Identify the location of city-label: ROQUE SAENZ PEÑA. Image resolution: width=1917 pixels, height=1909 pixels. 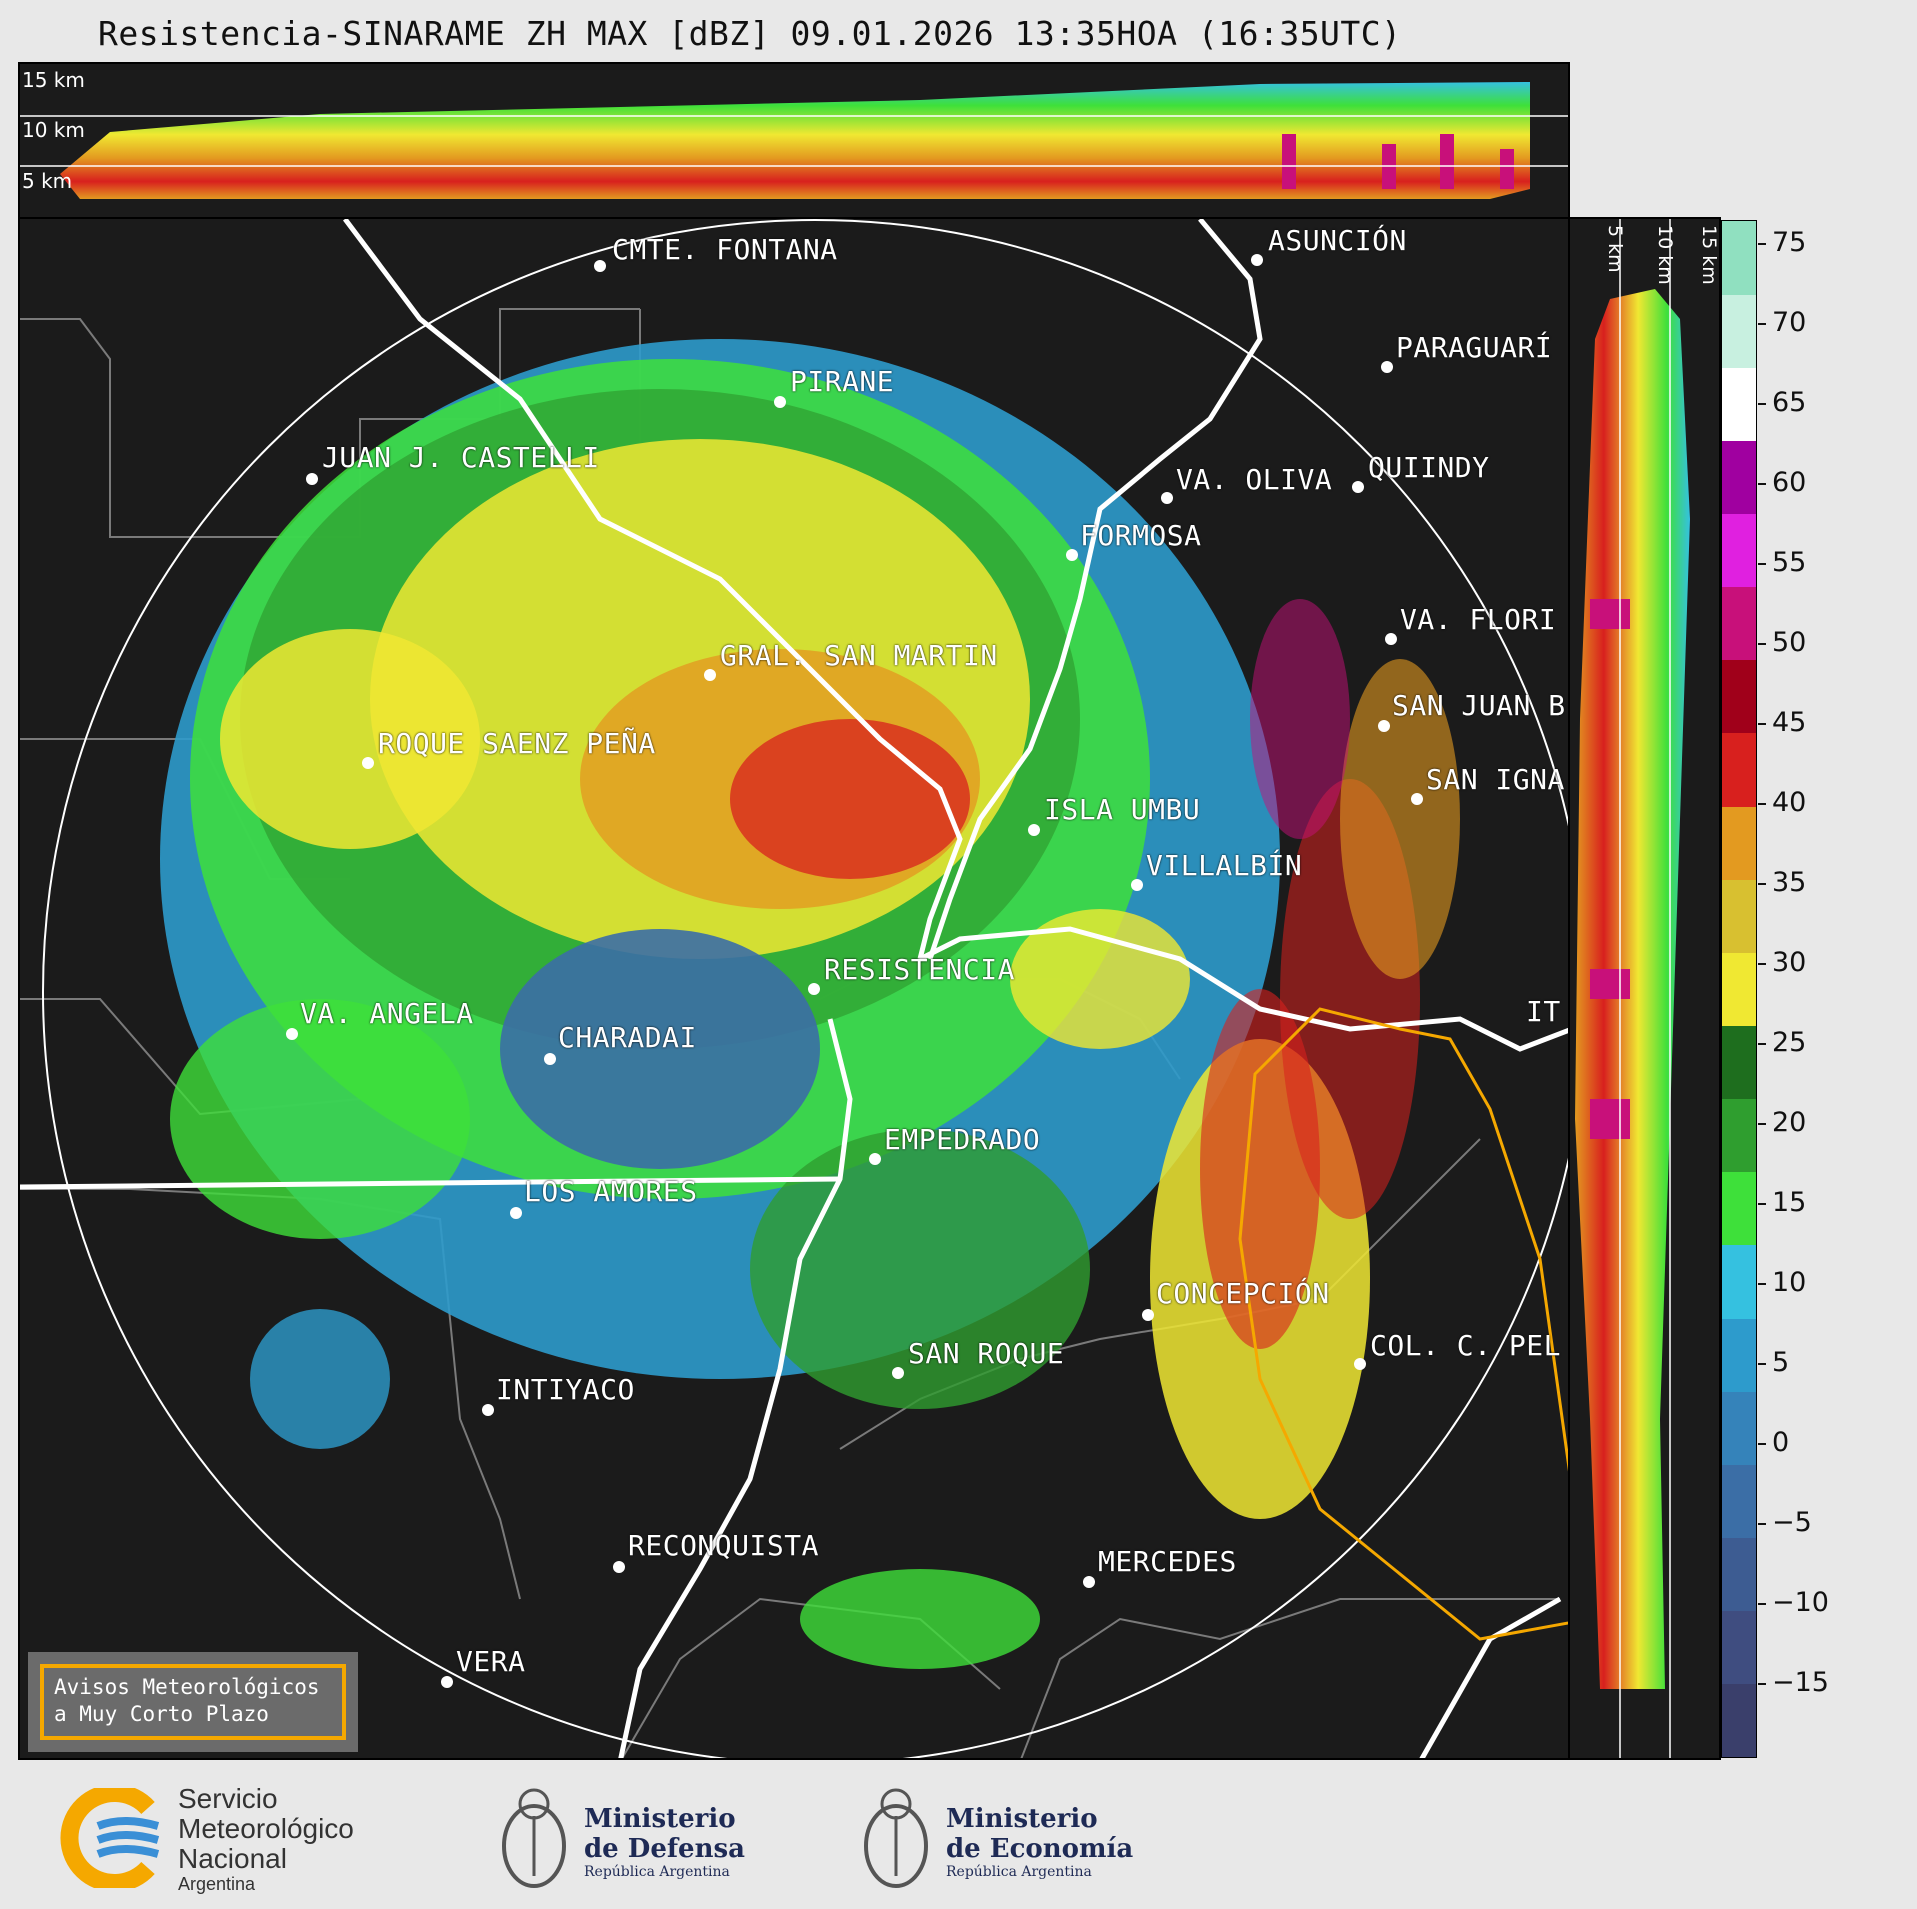
(517, 743).